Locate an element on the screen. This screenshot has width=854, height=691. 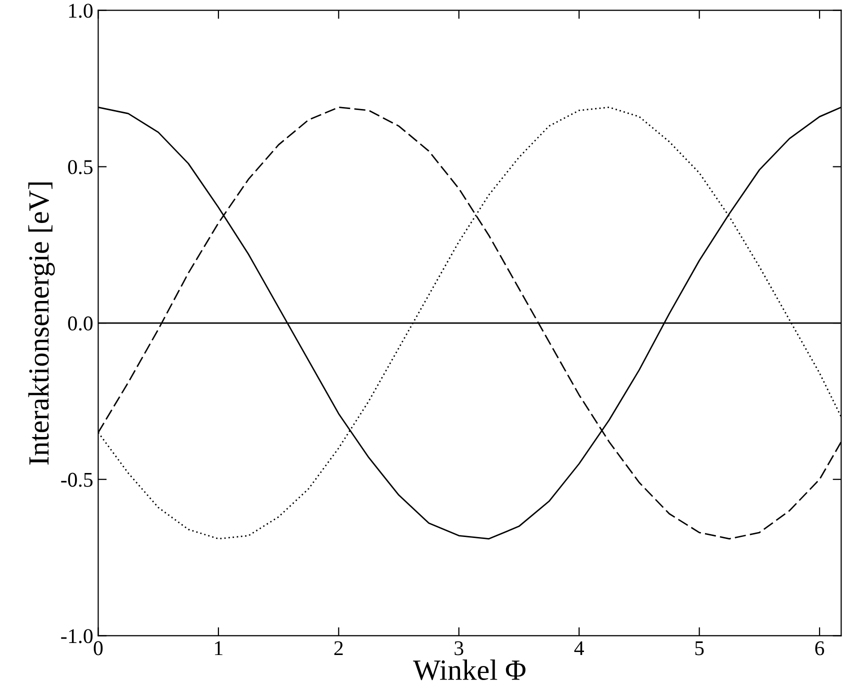
x-tick-label: 0 is located at coordinates (98, 648).